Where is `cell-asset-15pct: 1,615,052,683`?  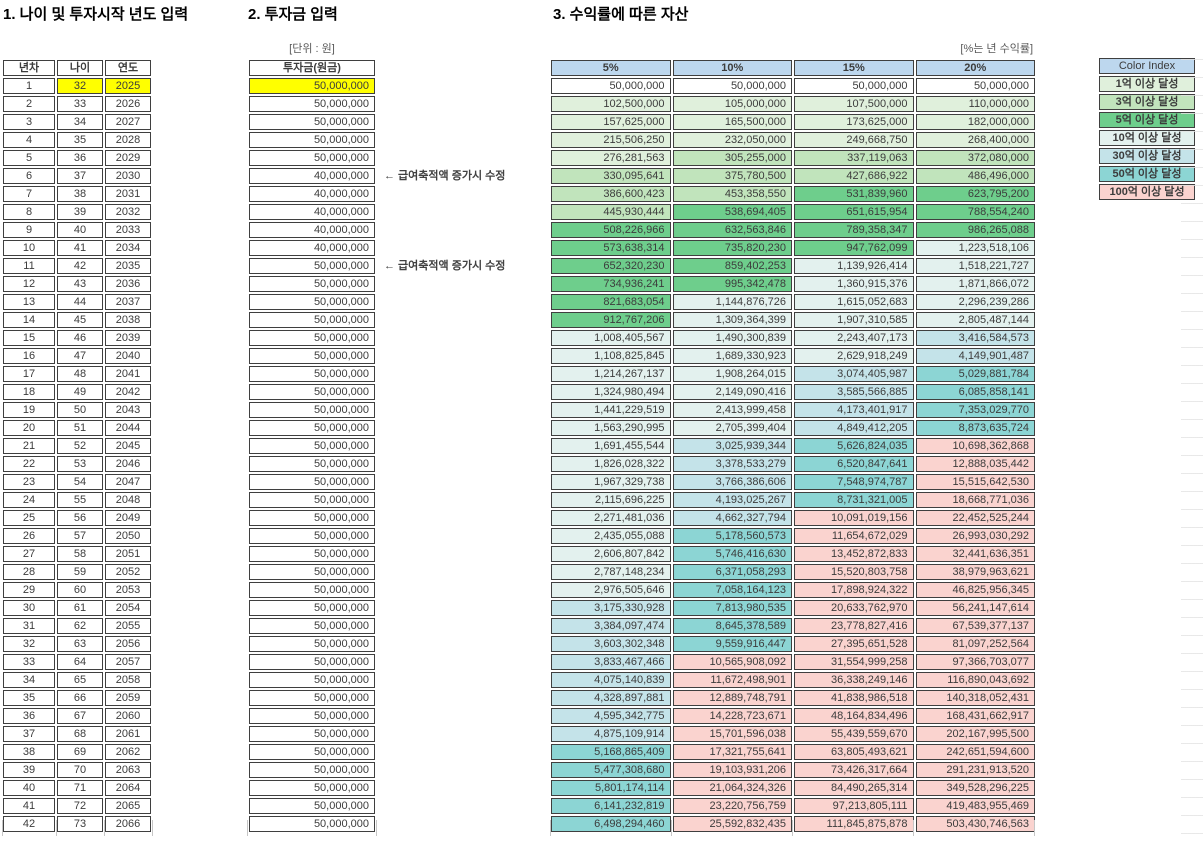 cell-asset-15pct: 1,615,052,683 is located at coordinates (854, 302).